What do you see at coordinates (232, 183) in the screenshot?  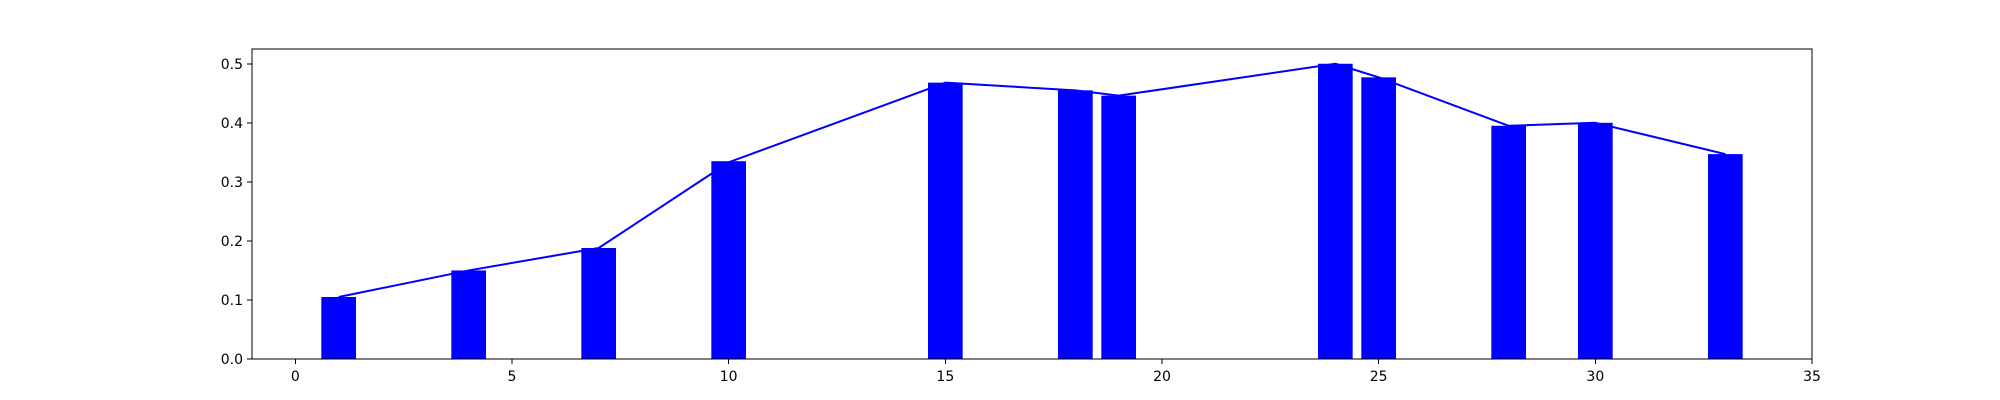 I see `y-tick-label: 0.3` at bounding box center [232, 183].